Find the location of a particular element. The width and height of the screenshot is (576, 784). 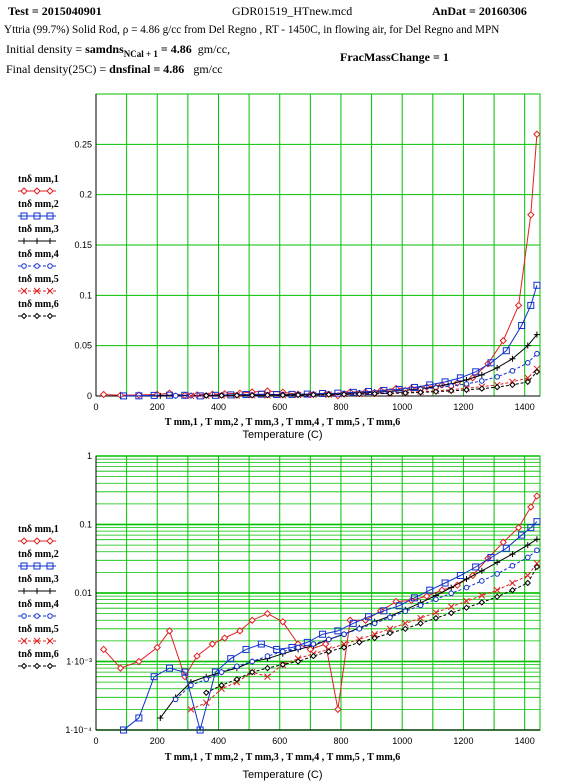

legend-label: tnδ mm,3 is located at coordinates (38, 579).